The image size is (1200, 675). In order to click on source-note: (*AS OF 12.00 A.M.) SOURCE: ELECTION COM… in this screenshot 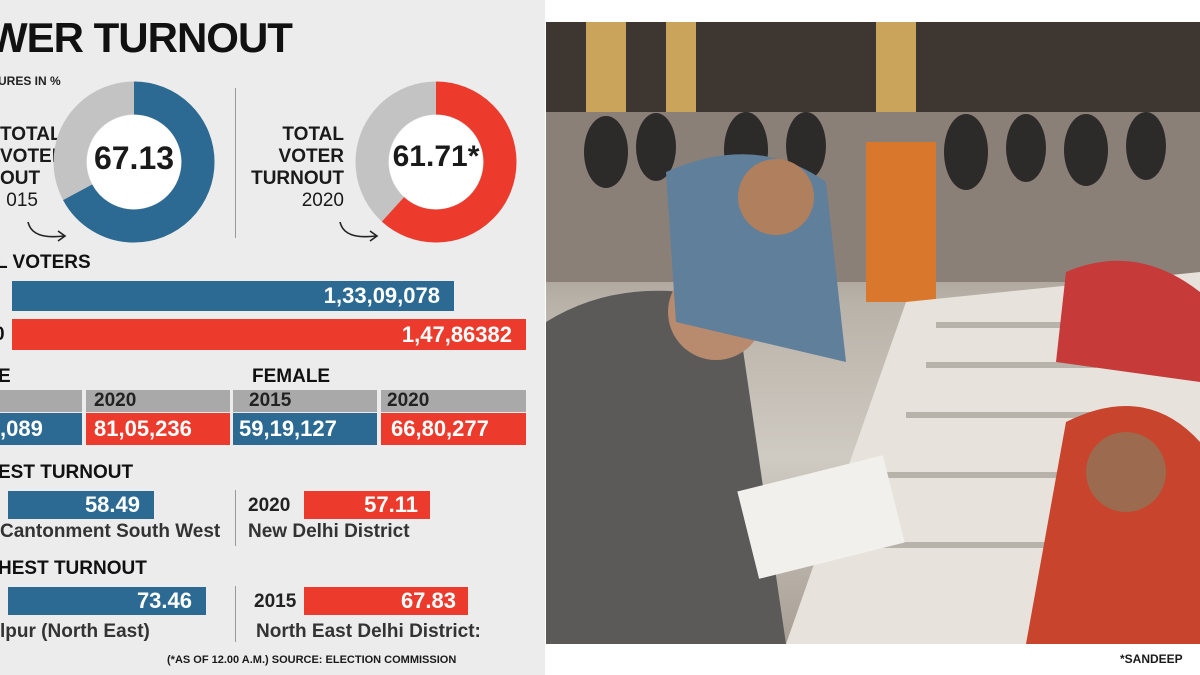, I will do `click(312, 660)`.